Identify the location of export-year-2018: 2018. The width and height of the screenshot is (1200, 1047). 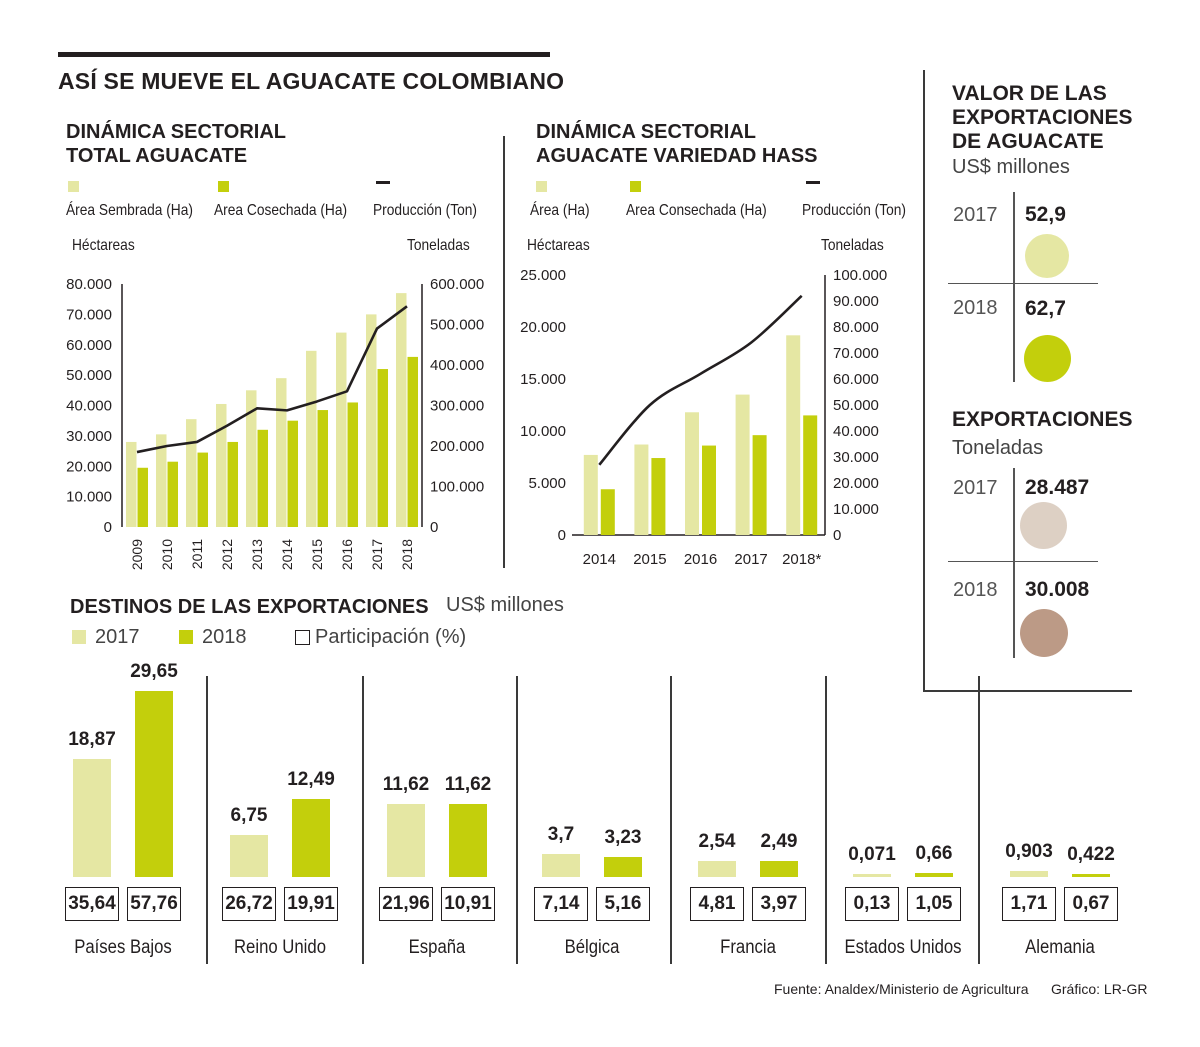
(975, 590).